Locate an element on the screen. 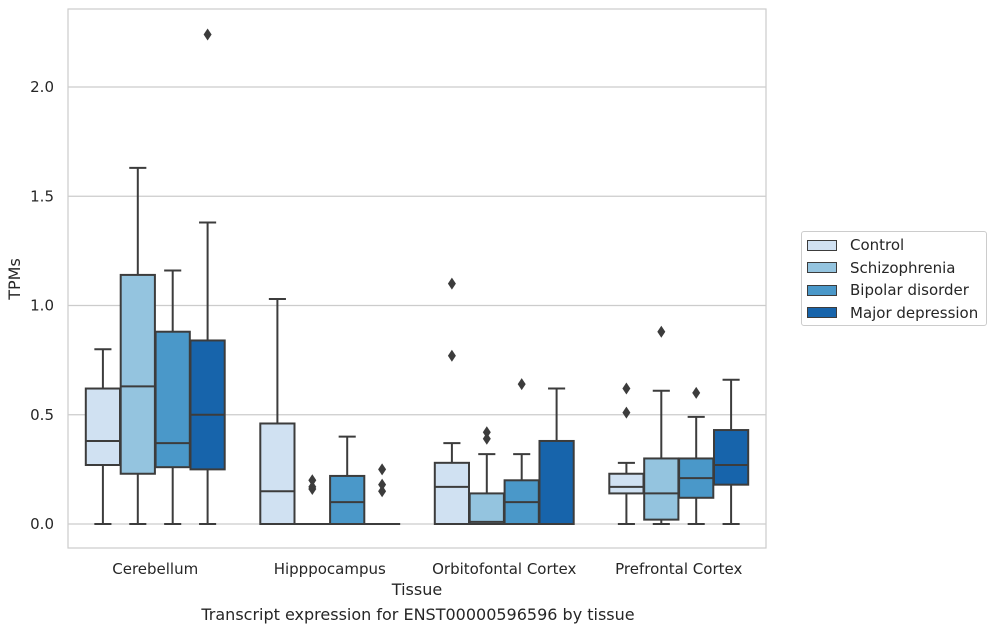  legend-item-bipolar-disorder: Bipolar disorder is located at coordinates (888, 290).